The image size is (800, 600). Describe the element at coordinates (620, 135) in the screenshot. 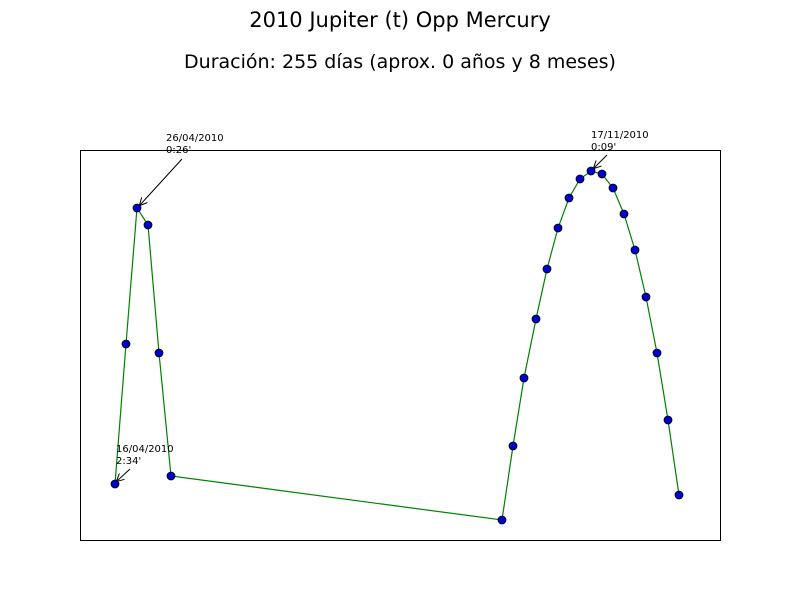

I see `annotation-date: 17/11/2010` at that location.